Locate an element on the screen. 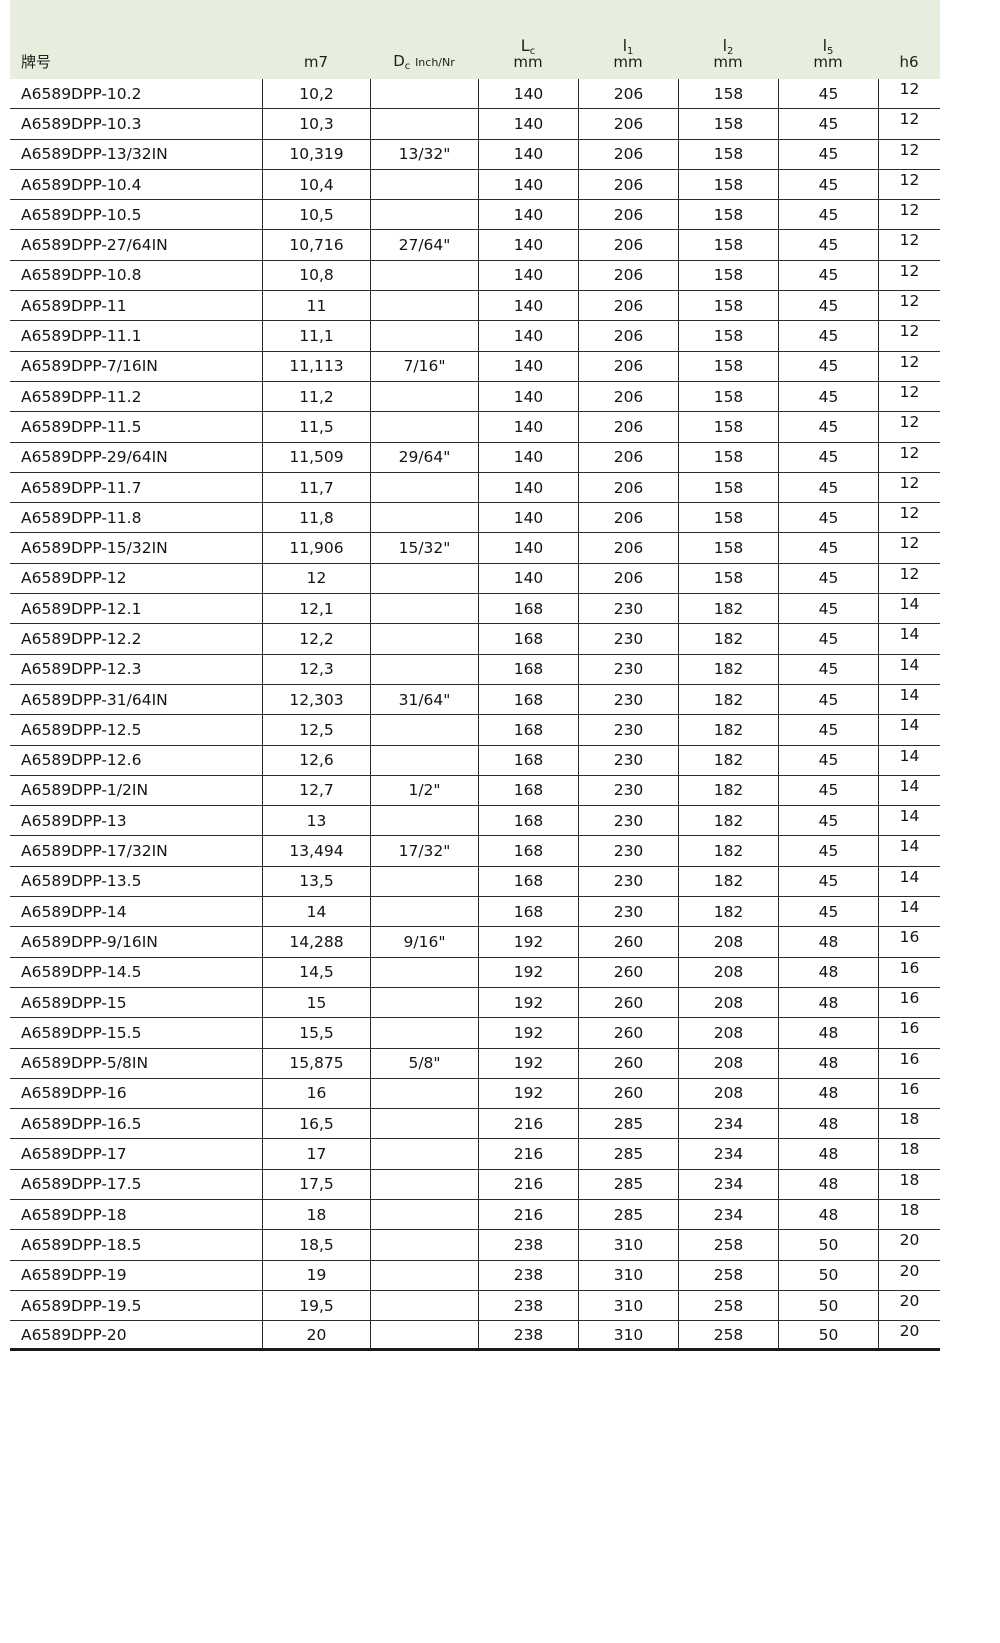  cell-l2: 258 is located at coordinates (728, 1305).